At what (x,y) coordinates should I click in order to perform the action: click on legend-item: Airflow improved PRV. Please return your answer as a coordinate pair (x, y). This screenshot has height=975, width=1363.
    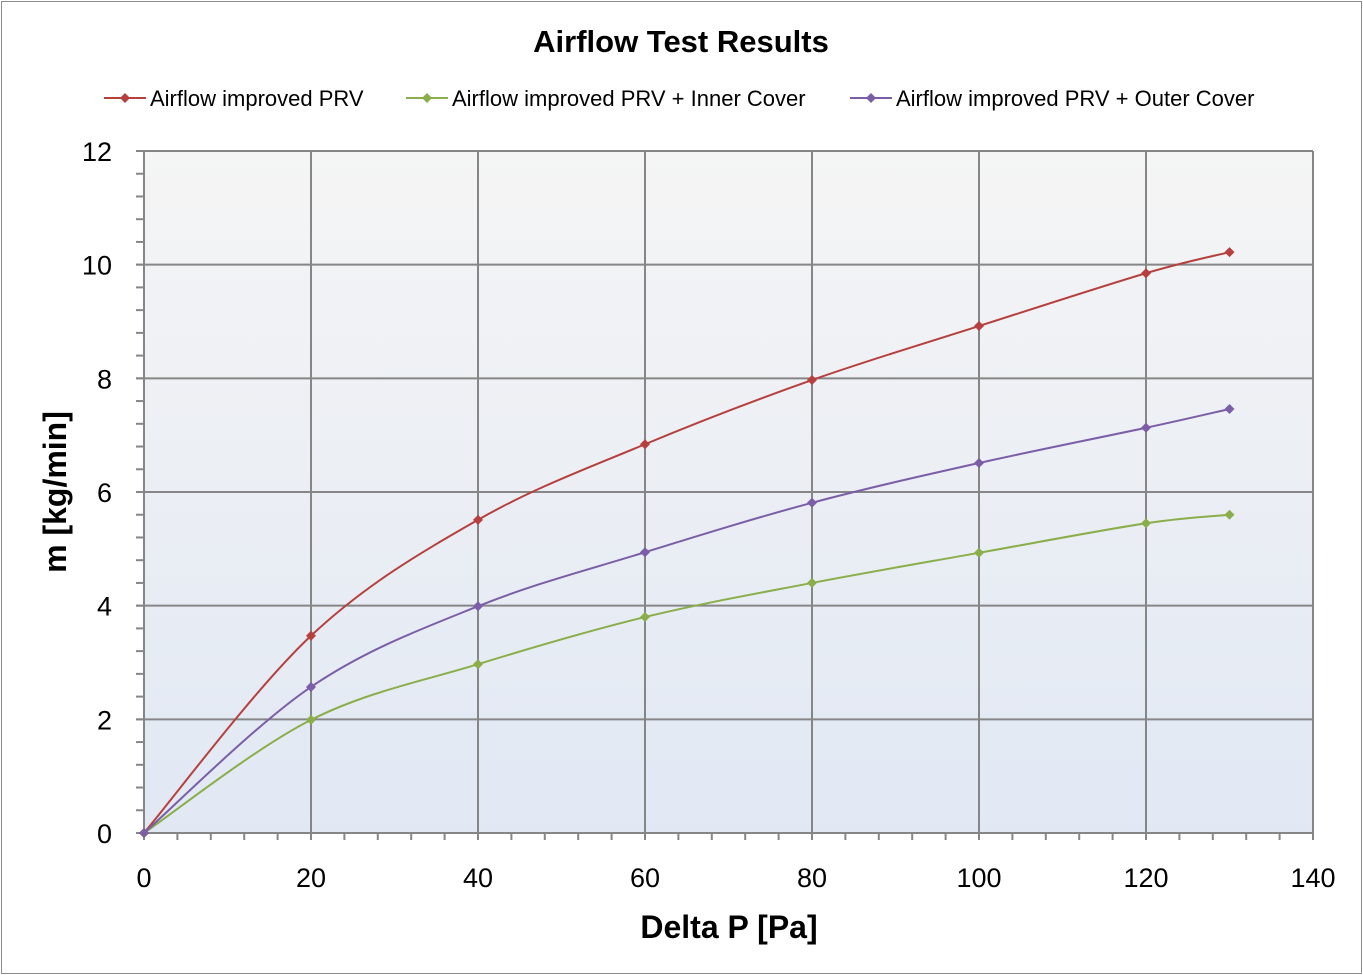
    Looking at the image, I should click on (234, 98).